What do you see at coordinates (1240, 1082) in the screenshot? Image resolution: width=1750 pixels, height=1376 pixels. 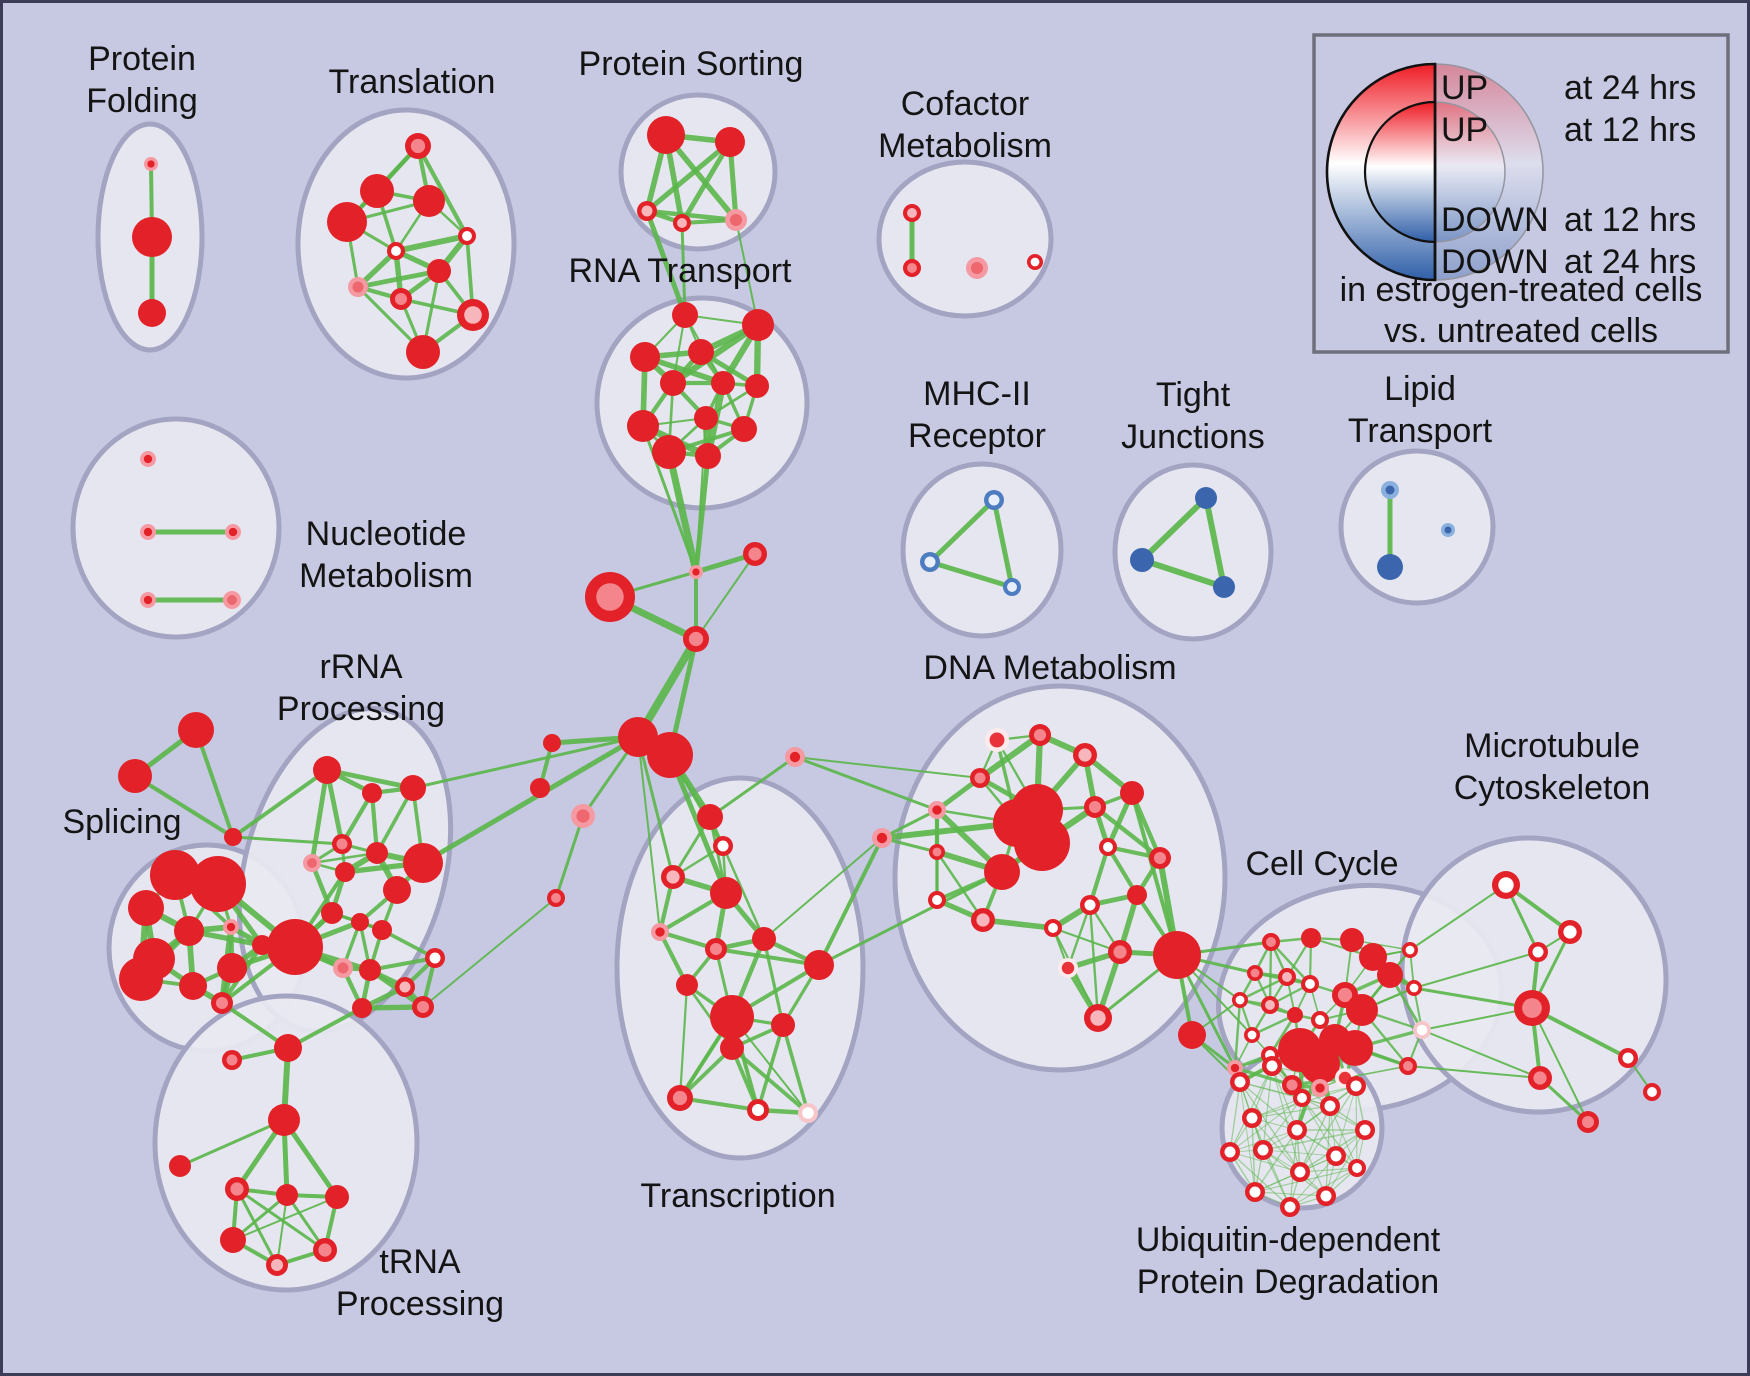 I see `node-core-b1` at bounding box center [1240, 1082].